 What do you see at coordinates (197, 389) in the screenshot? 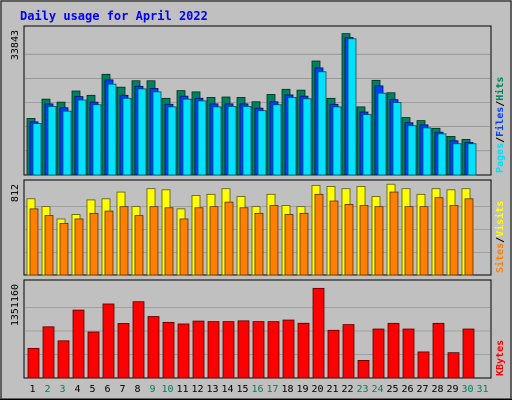
I see `x-tick-label: 12` at bounding box center [197, 389].